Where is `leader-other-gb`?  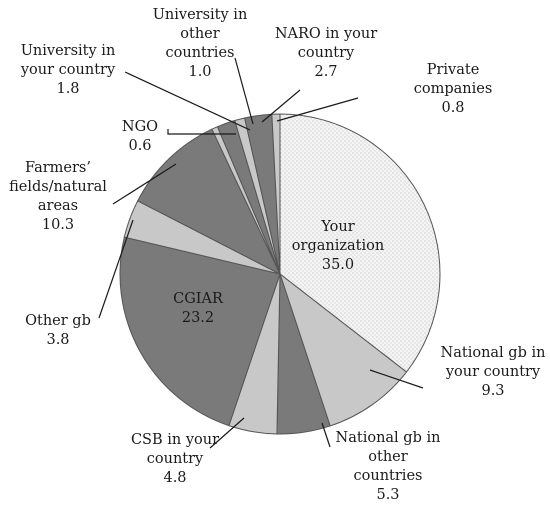 leader-other-gb is located at coordinates (116, 269).